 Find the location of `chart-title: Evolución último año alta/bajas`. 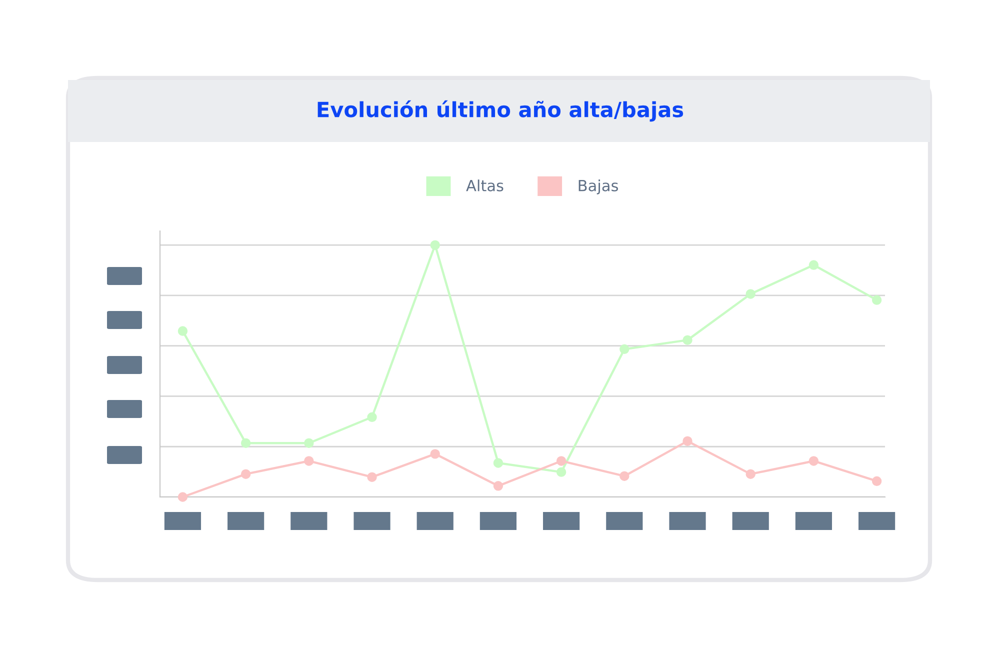

chart-title: Evolución último año alta/bajas is located at coordinates (501, 111).